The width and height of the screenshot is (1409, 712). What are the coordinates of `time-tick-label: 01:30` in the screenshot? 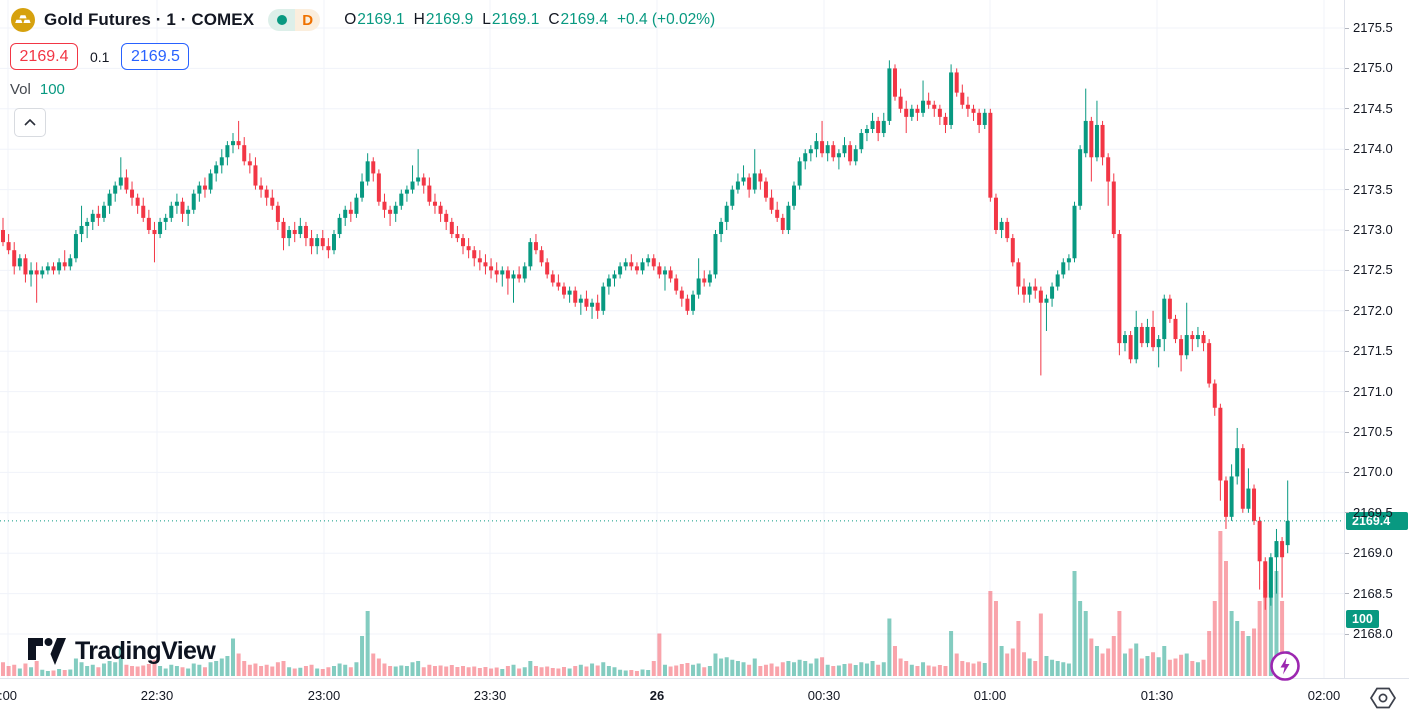 It's located at (1157, 695).